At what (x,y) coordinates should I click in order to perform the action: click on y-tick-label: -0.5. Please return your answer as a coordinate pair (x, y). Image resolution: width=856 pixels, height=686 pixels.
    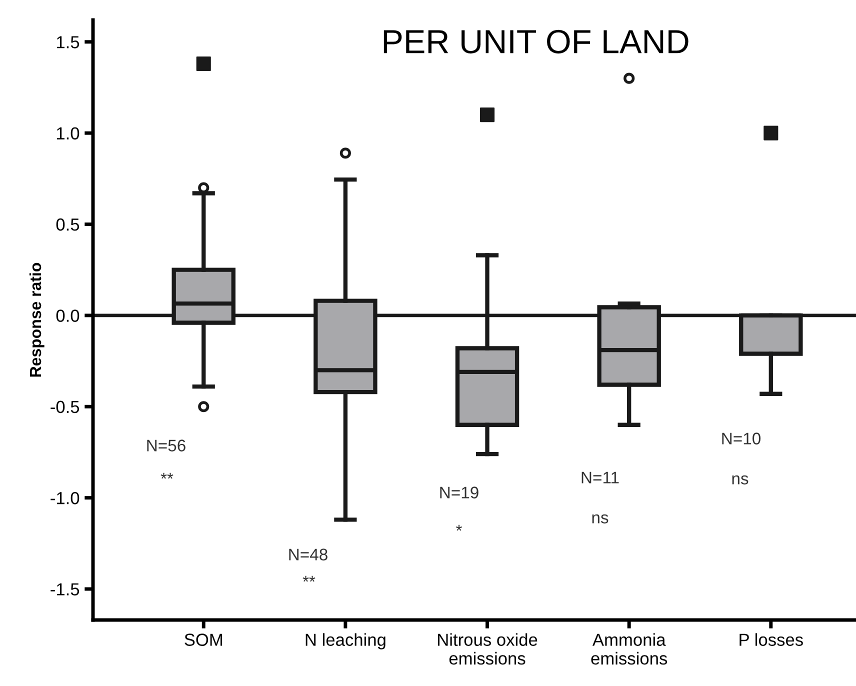
    Looking at the image, I should click on (65, 407).